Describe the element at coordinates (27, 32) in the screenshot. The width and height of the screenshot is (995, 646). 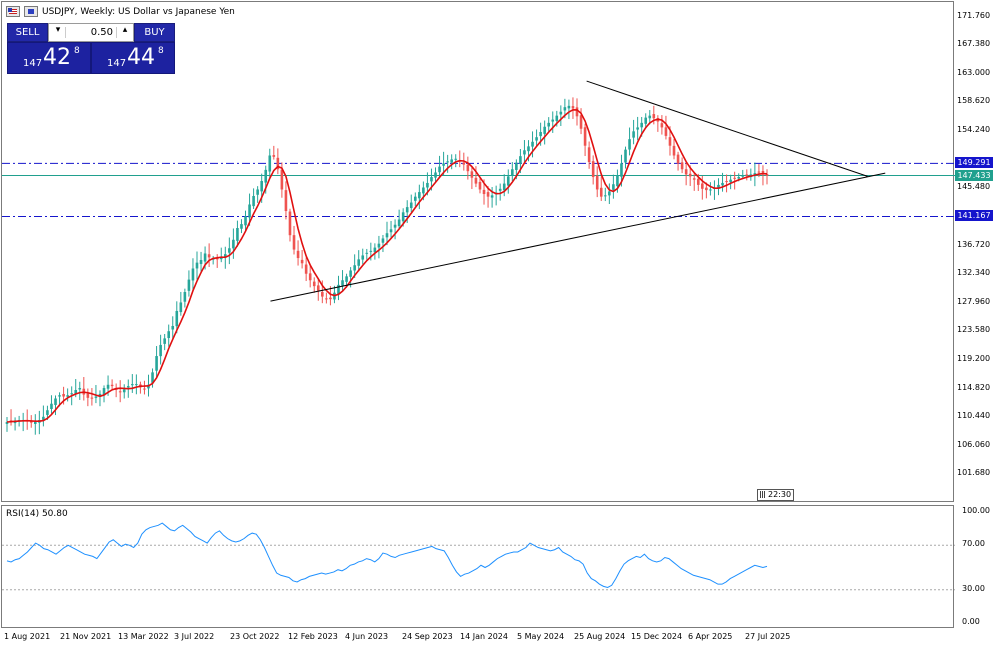
I see `sell-button: SELL` at that location.